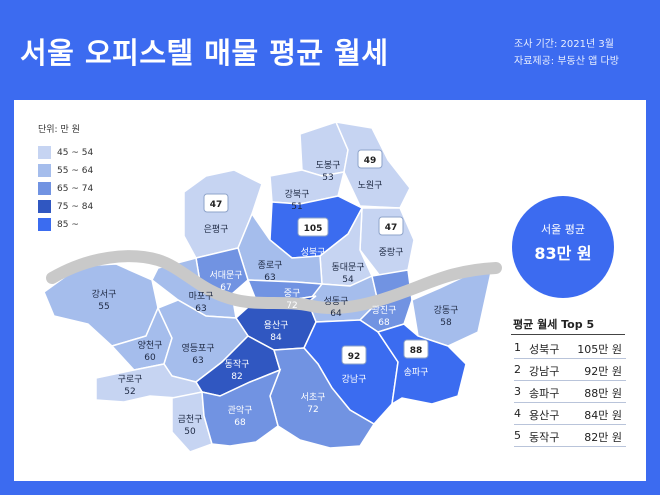 This screenshot has height=495, width=660. Describe the element at coordinates (270, 265) in the screenshot. I see `district-name-label: 종로구` at that location.